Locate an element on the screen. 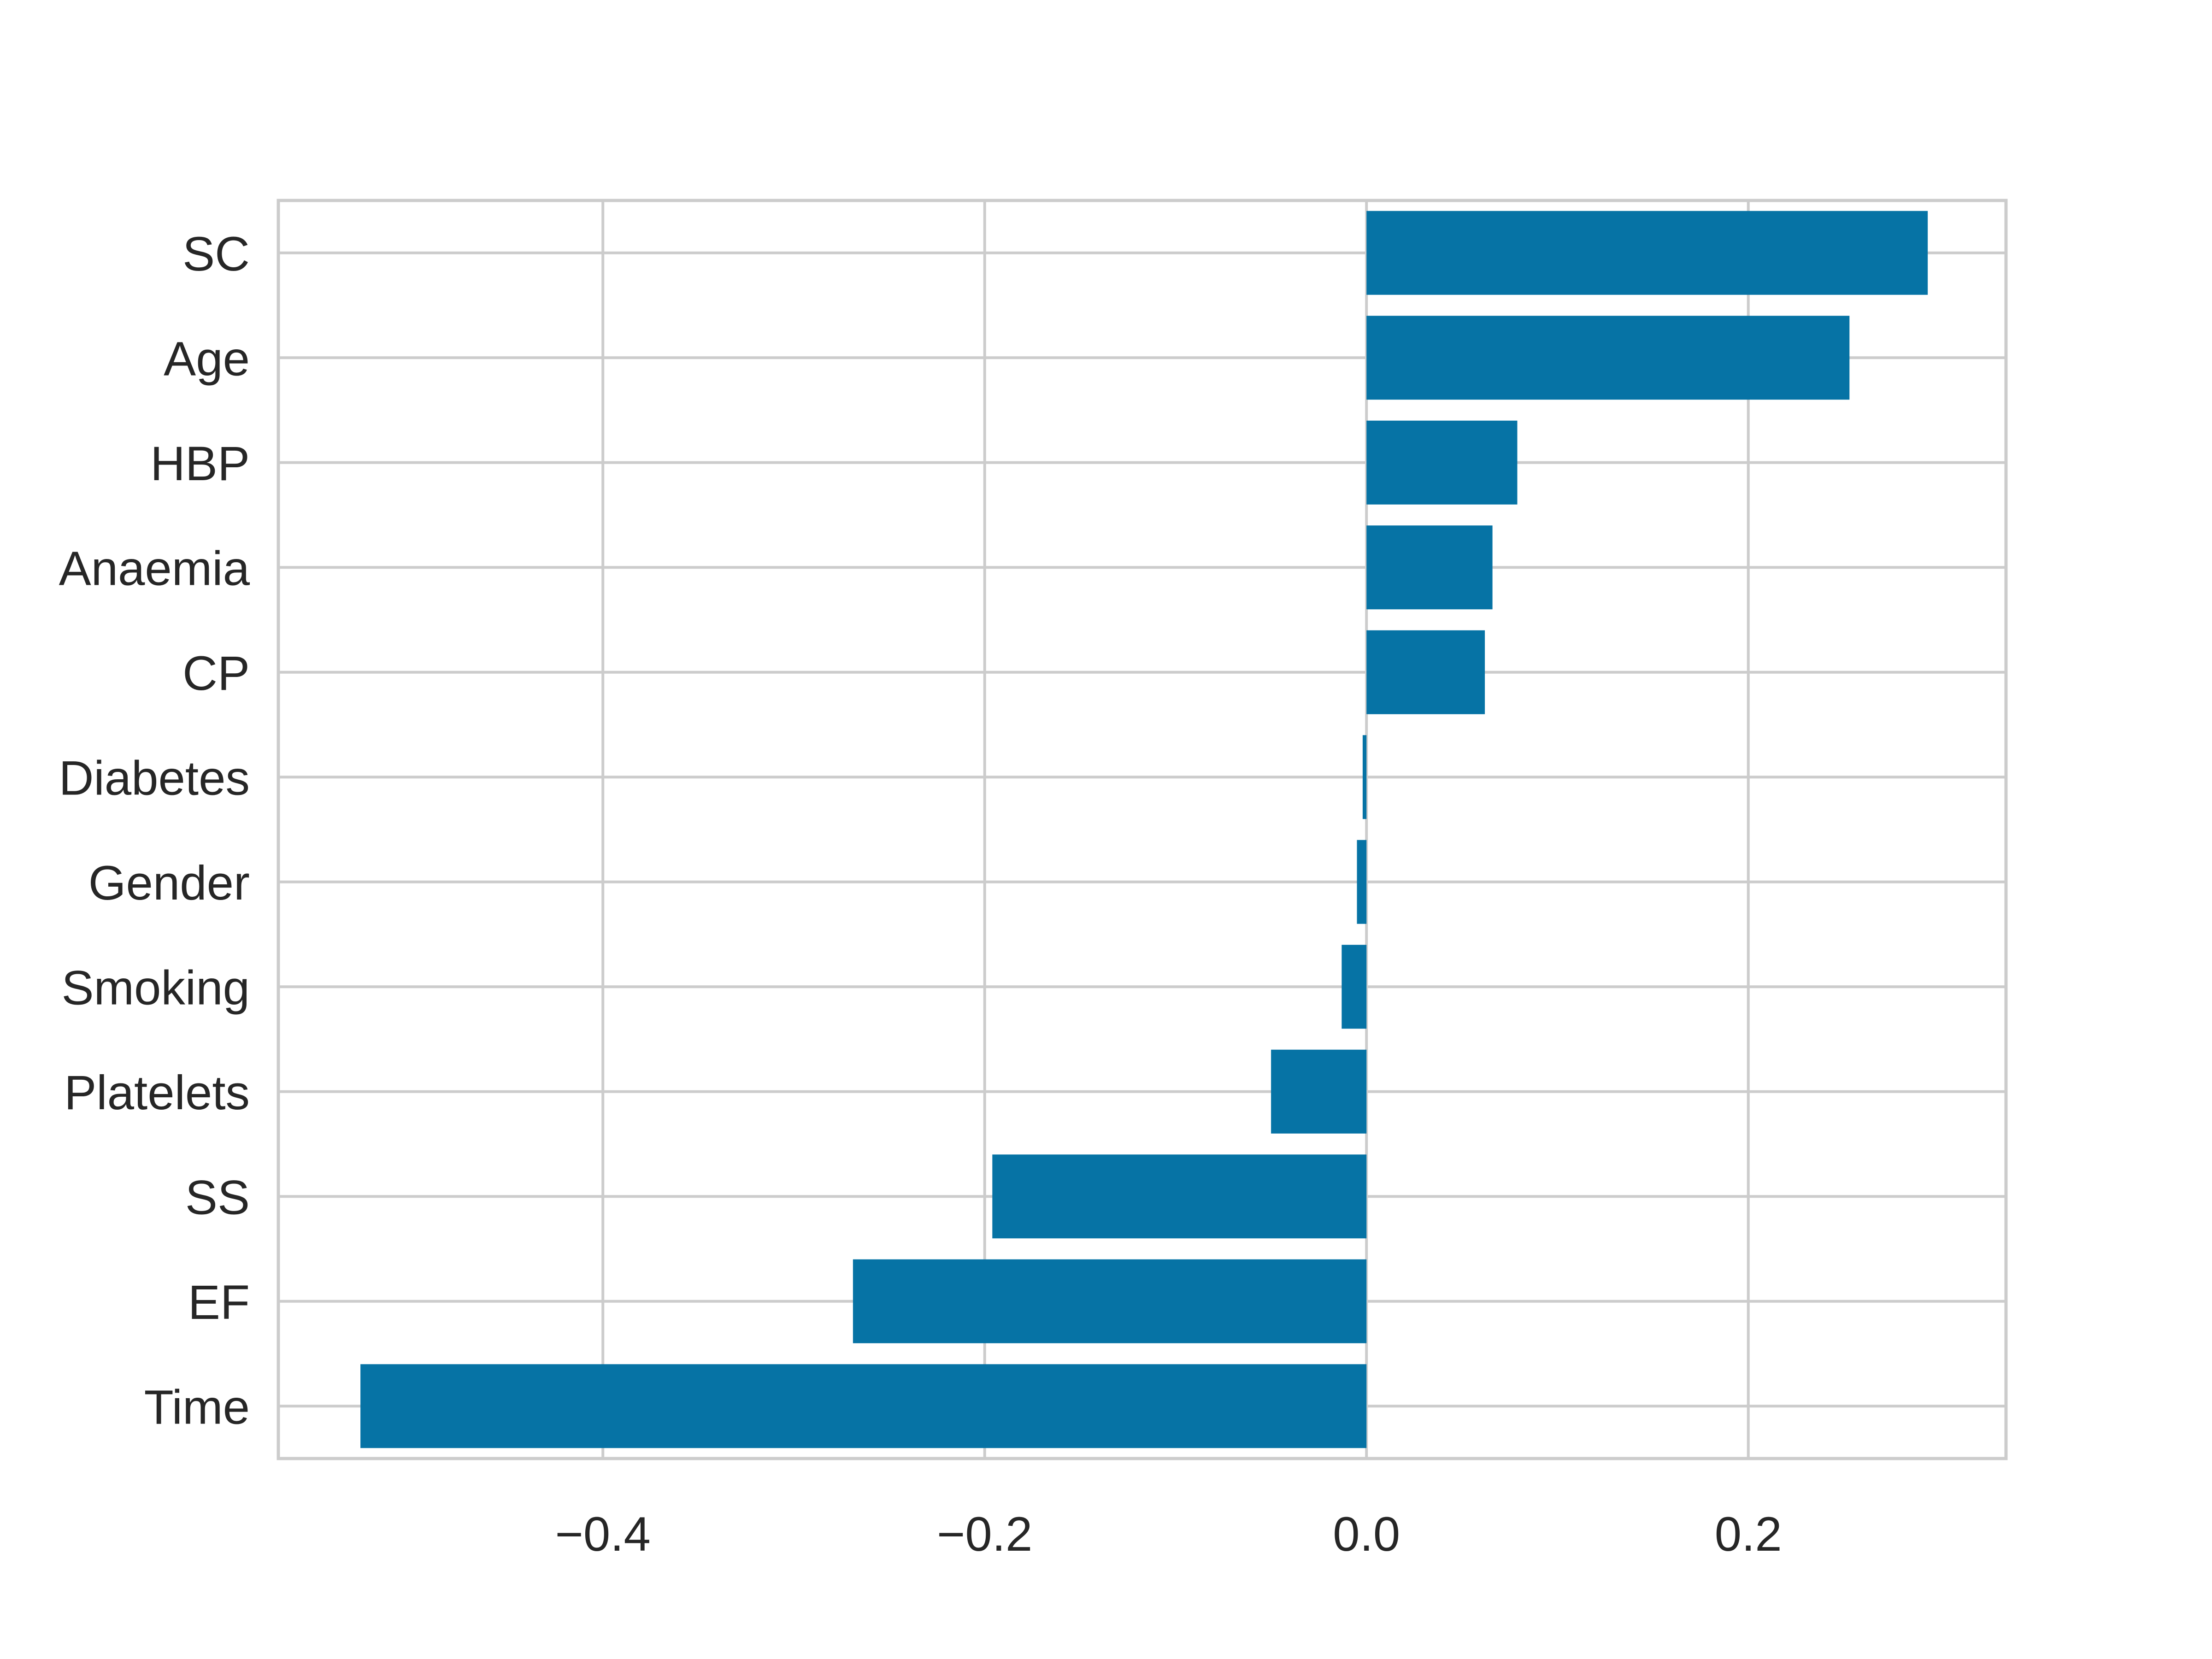  y-tick-label: Time is located at coordinates (197, 1407).